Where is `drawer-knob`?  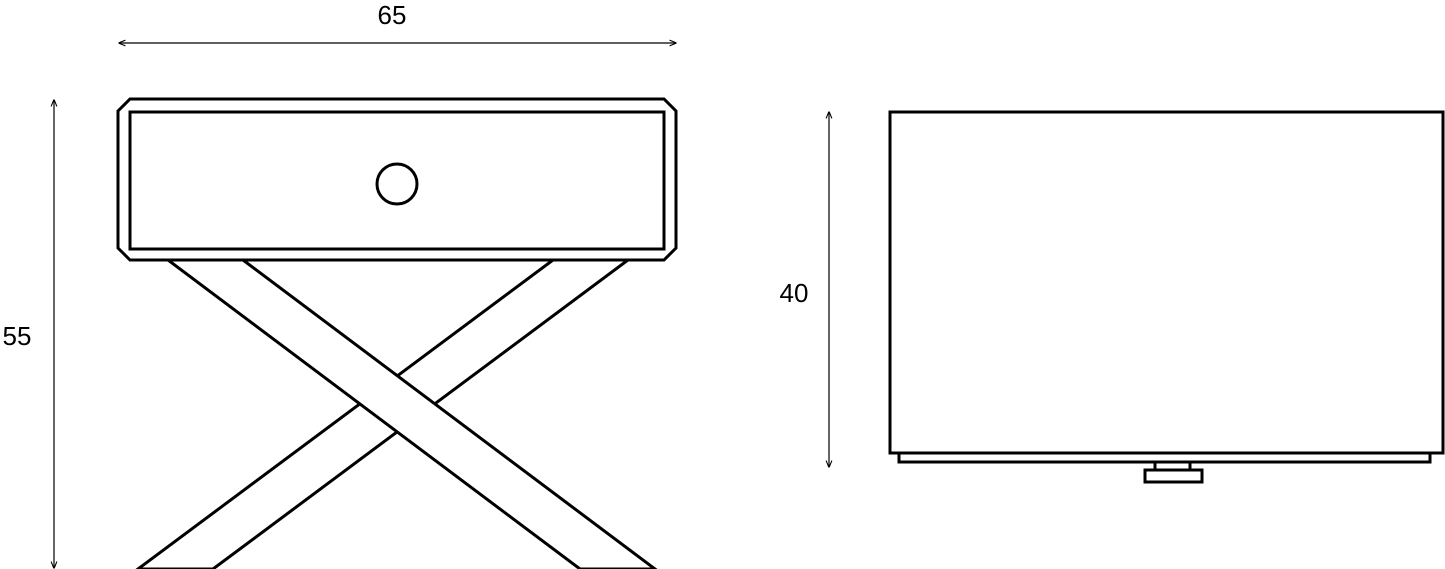 drawer-knob is located at coordinates (397, 184).